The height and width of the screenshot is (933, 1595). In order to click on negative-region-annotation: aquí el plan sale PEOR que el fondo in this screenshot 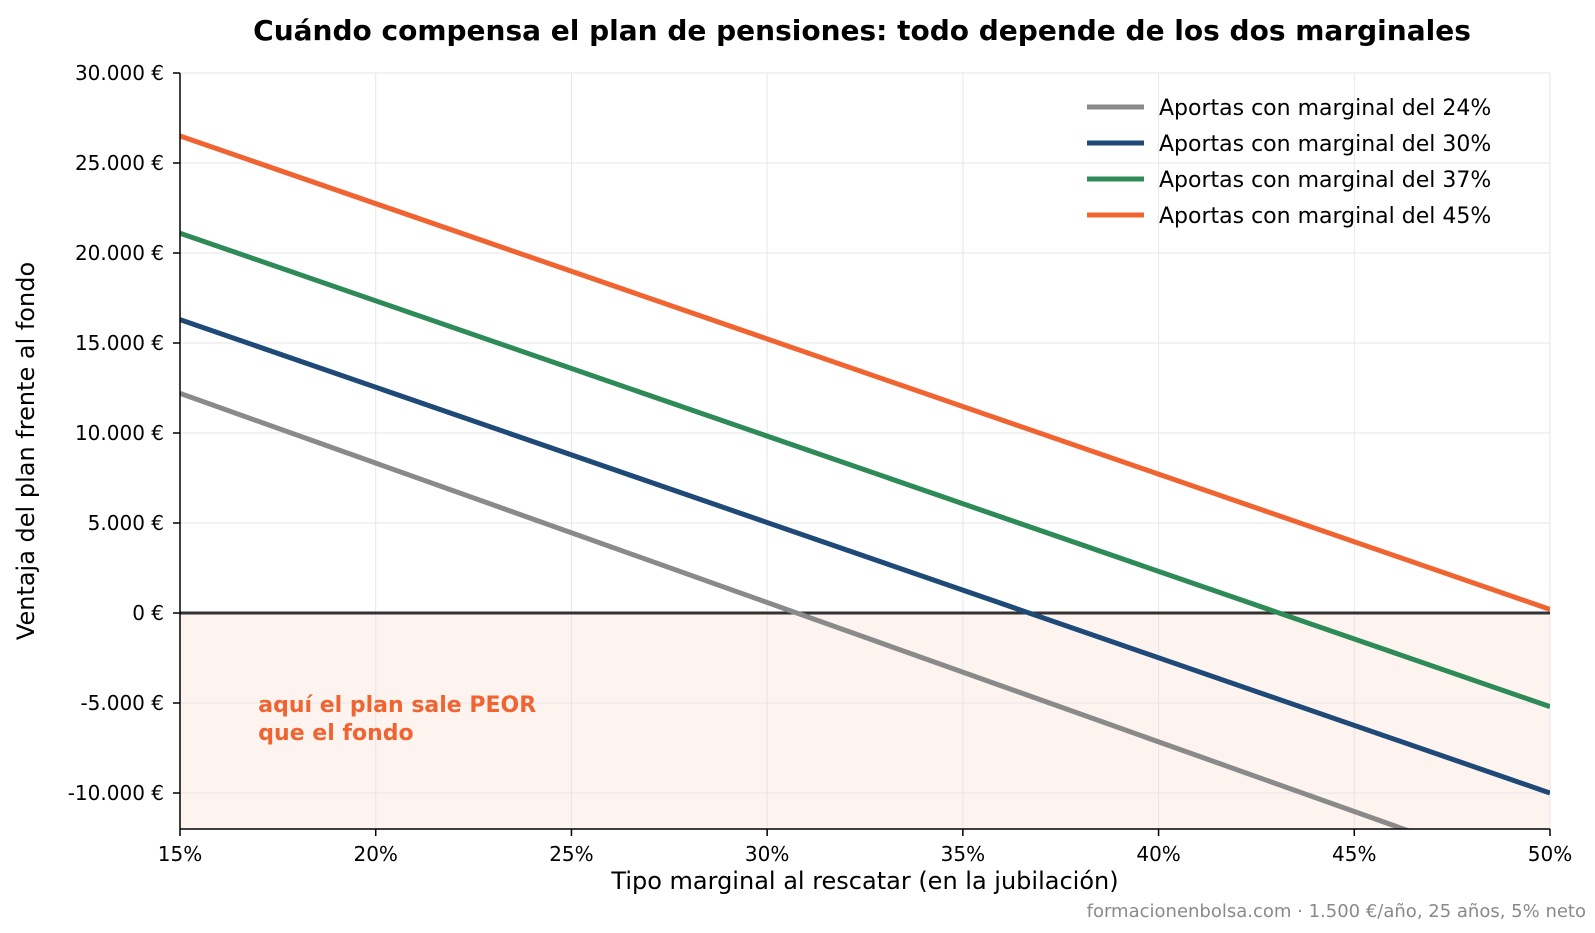, I will do `click(397, 719)`.